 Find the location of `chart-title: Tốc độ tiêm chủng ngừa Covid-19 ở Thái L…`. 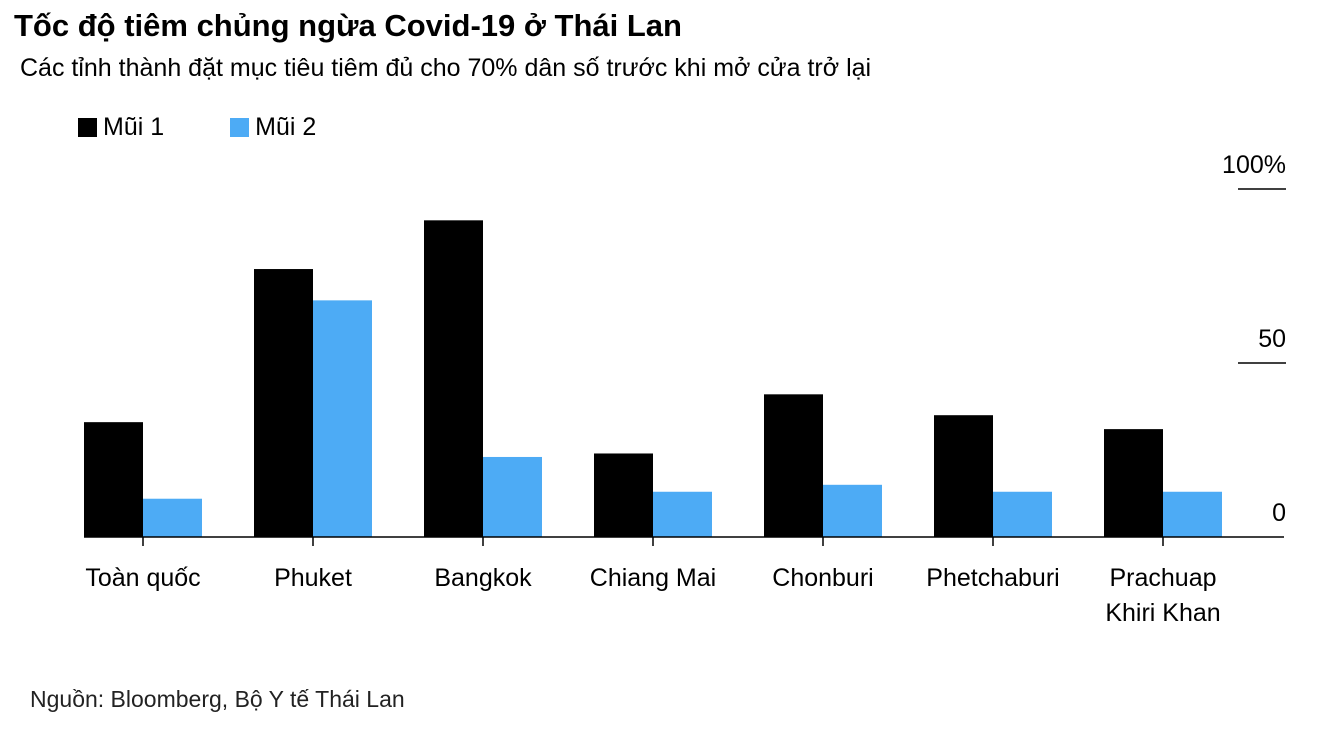

chart-title: Tốc độ tiêm chủng ngừa Covid-19 ở Thái L… is located at coordinates (348, 25).